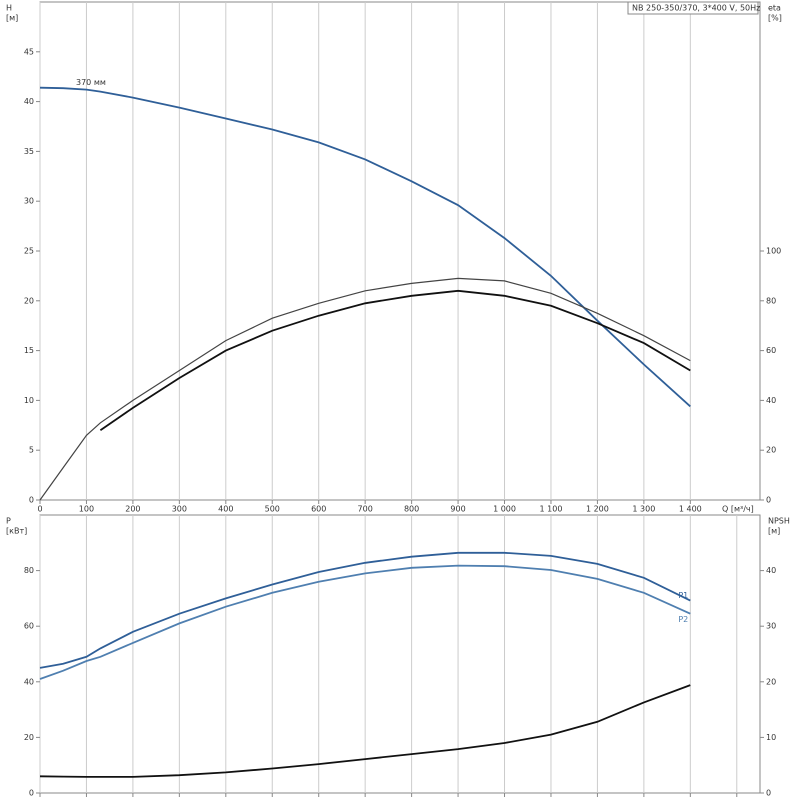 The width and height of the screenshot is (800, 800). What do you see at coordinates (91, 82) in the screenshot?
I see `curve-label: 370 мм` at bounding box center [91, 82].